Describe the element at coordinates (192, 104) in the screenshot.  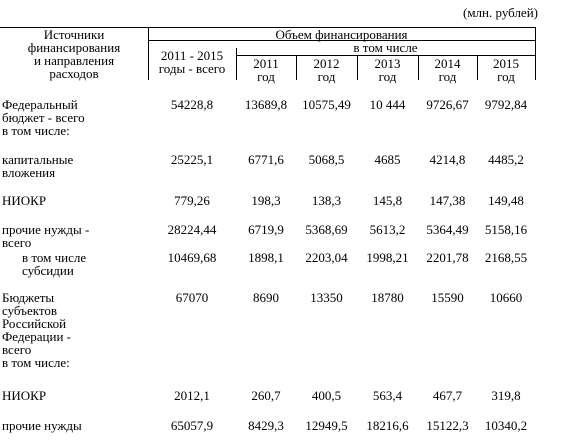
I see `cell-value: 54228,8` at that location.